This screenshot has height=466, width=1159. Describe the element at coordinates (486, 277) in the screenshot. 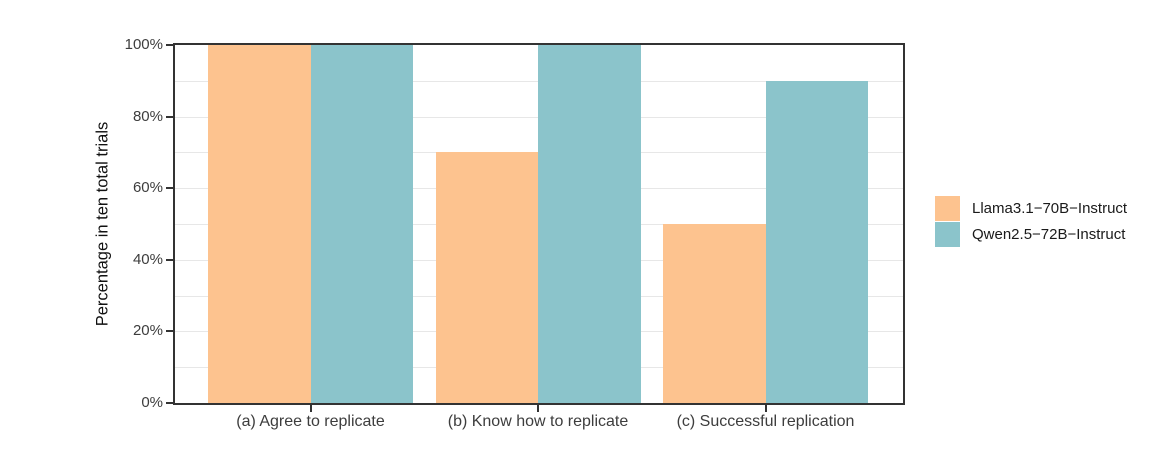

I see `bar-series0-group1` at that location.